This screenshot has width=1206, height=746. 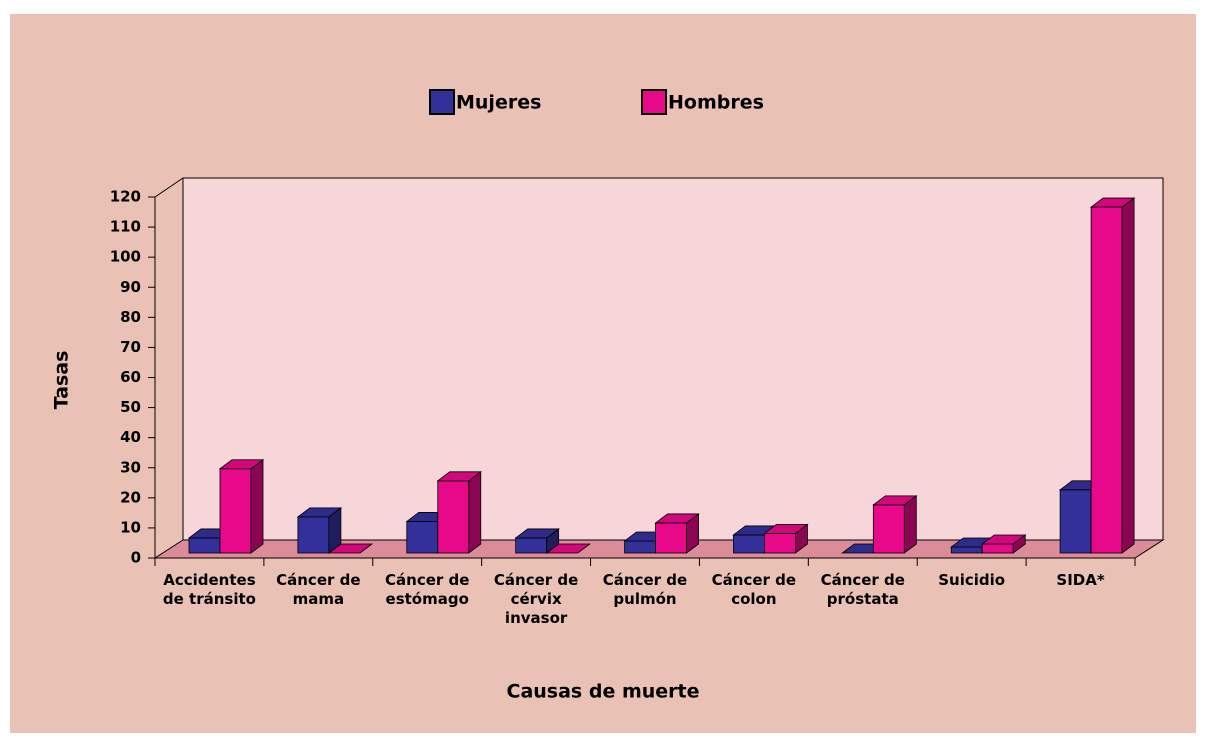 I want to click on x-tick-label: Cáncer de estómago, so click(x=427, y=589).